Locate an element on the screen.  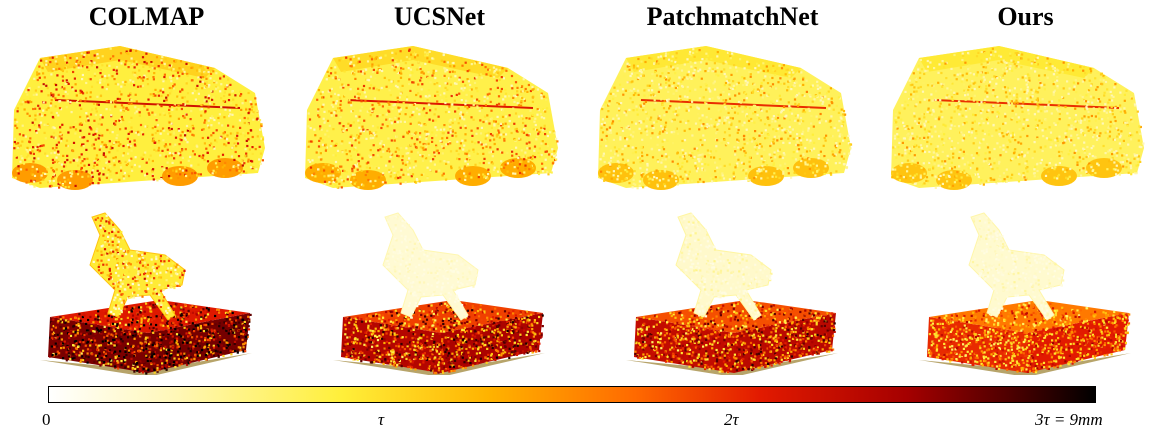
method-title: Ours is located at coordinates (1025, 16).